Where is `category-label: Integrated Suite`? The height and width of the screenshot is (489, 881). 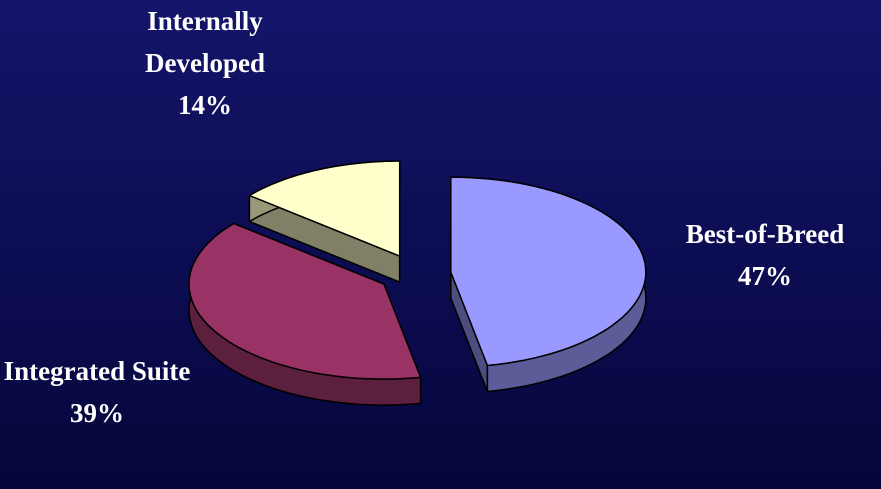 category-label: Integrated Suite is located at coordinates (97, 371).